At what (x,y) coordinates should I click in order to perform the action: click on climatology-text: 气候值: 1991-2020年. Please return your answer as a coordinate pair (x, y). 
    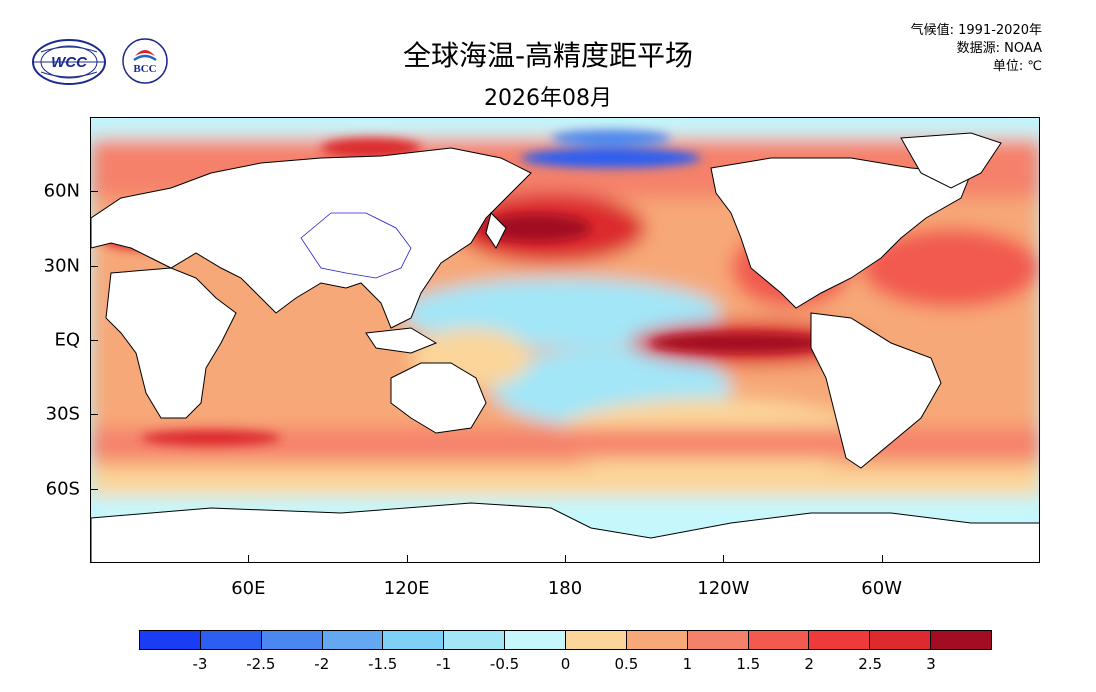
    Looking at the image, I should click on (976, 30).